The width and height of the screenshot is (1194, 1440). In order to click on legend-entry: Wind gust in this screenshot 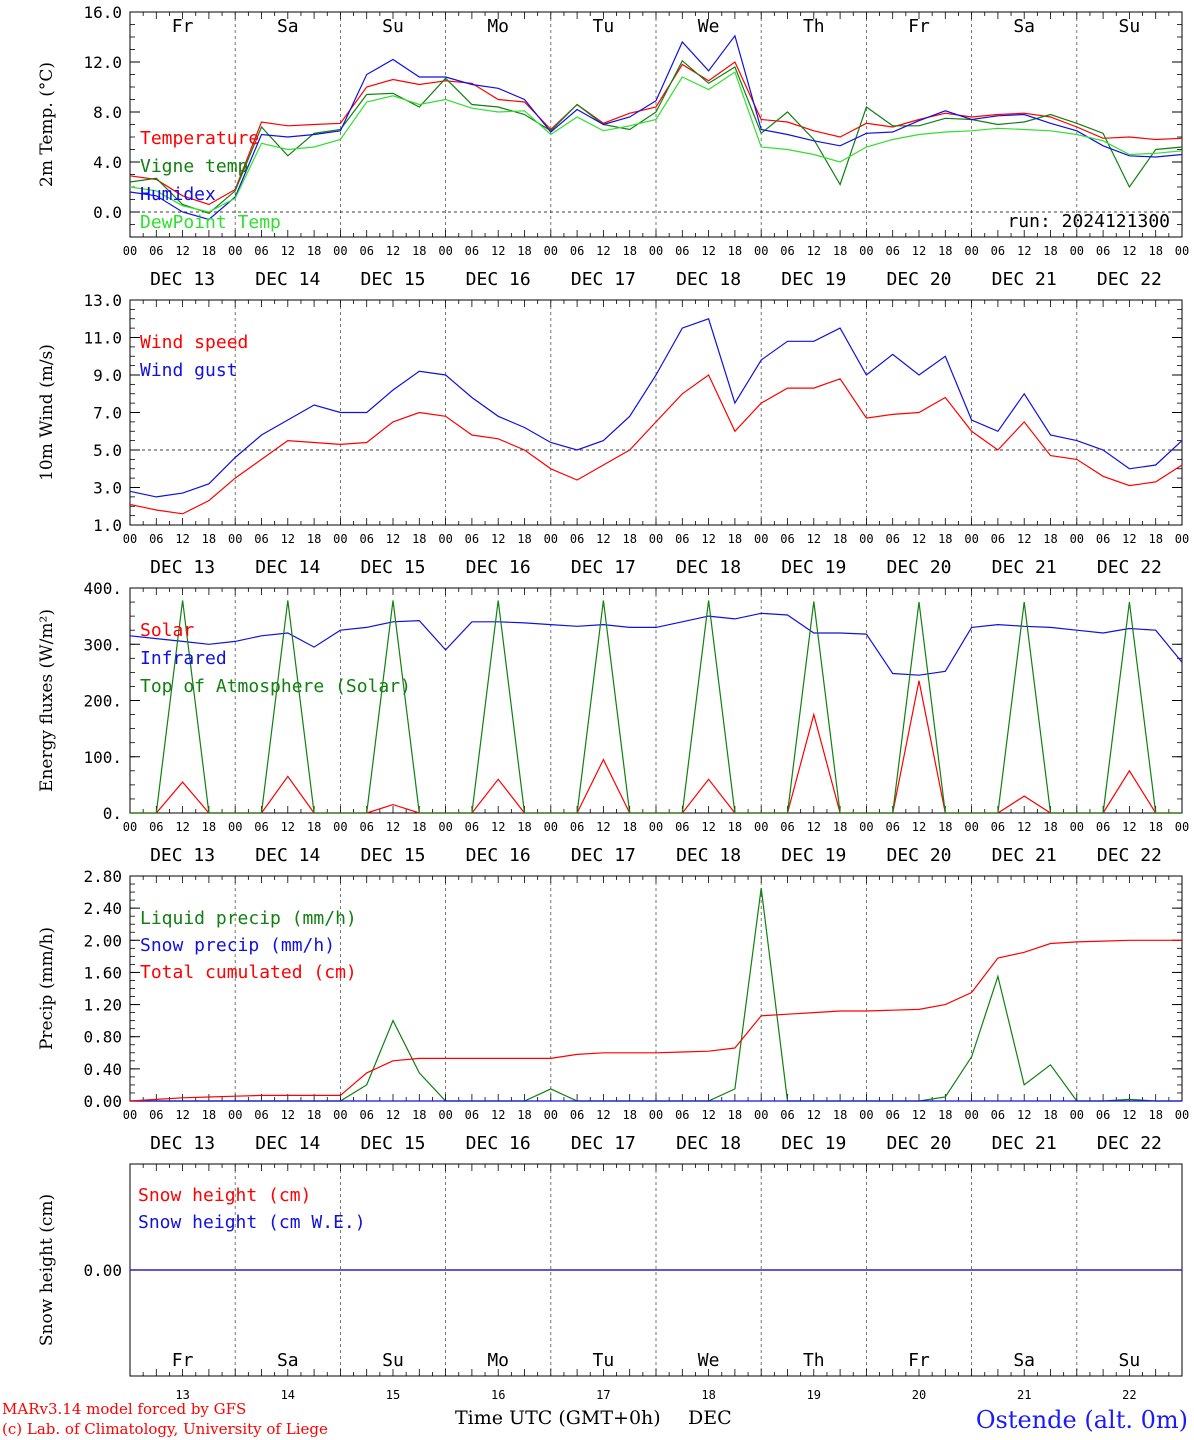, I will do `click(189, 370)`.